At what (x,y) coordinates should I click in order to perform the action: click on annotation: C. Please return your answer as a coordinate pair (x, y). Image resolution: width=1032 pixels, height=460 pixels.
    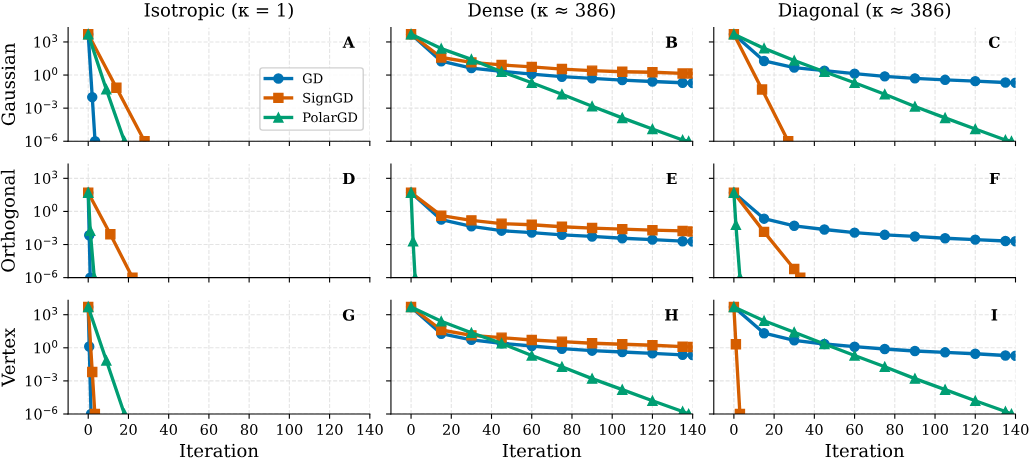
    Looking at the image, I should click on (994, 42).